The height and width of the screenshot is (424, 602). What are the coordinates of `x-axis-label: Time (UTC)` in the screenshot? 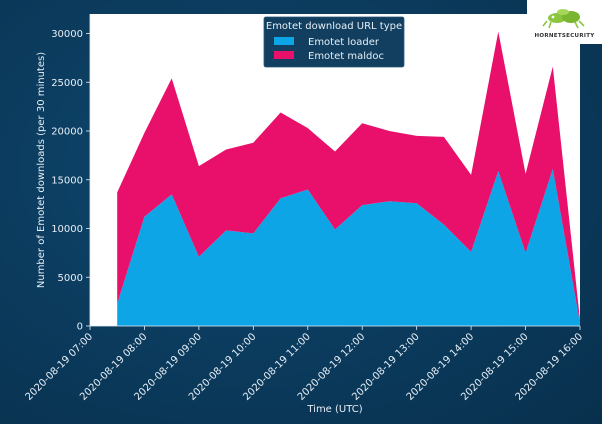 It's located at (334, 409).